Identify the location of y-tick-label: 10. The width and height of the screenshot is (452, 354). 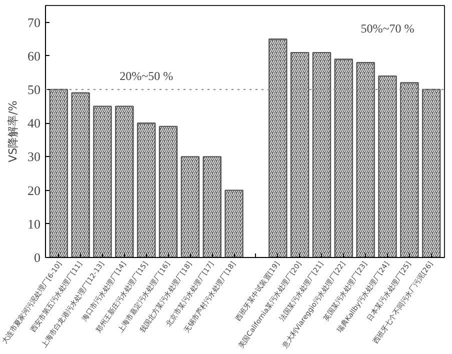
(34, 224).